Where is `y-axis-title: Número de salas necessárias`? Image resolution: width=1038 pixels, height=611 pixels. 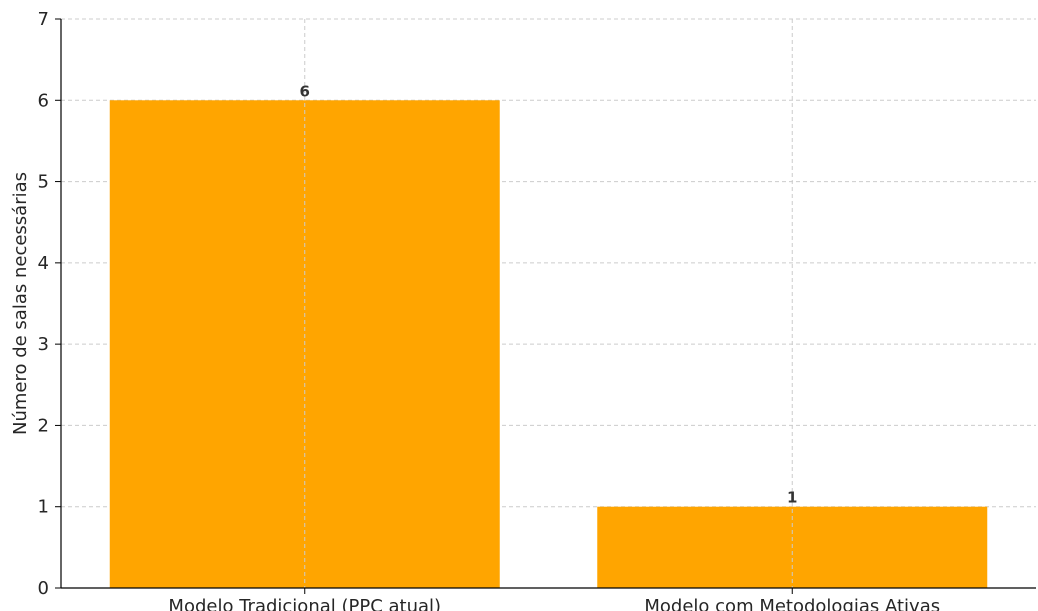
y-axis-title: Número de salas necessárias is located at coordinates (20, 303).